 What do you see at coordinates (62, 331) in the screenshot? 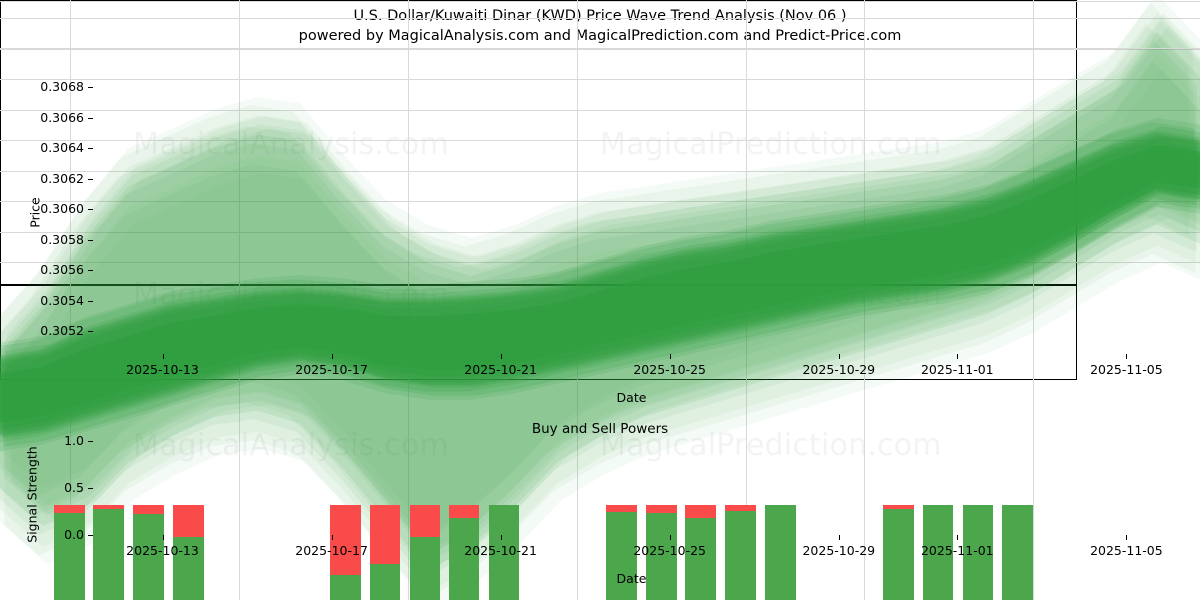
I see `y-tick-label: 0.3052` at bounding box center [62, 331].